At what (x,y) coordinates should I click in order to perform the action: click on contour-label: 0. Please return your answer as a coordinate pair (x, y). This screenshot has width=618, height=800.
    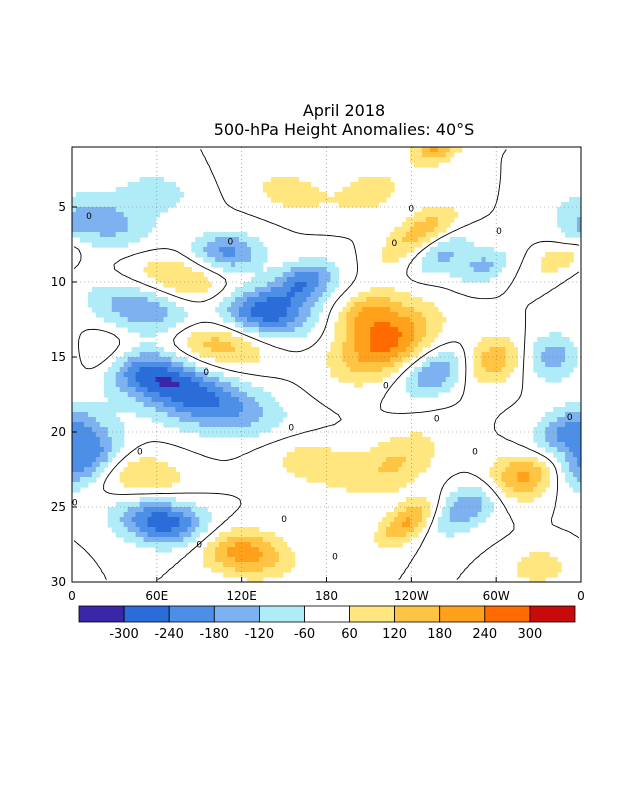
    Looking at the image, I should click on (411, 210).